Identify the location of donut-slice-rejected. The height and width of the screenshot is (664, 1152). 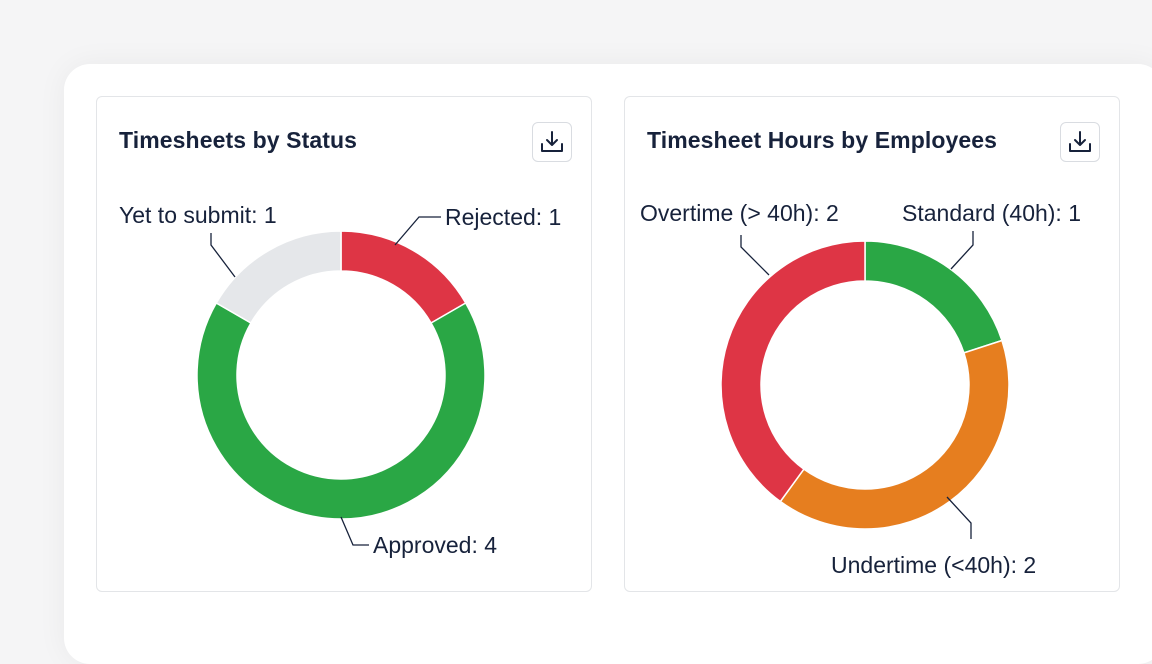
(403, 277).